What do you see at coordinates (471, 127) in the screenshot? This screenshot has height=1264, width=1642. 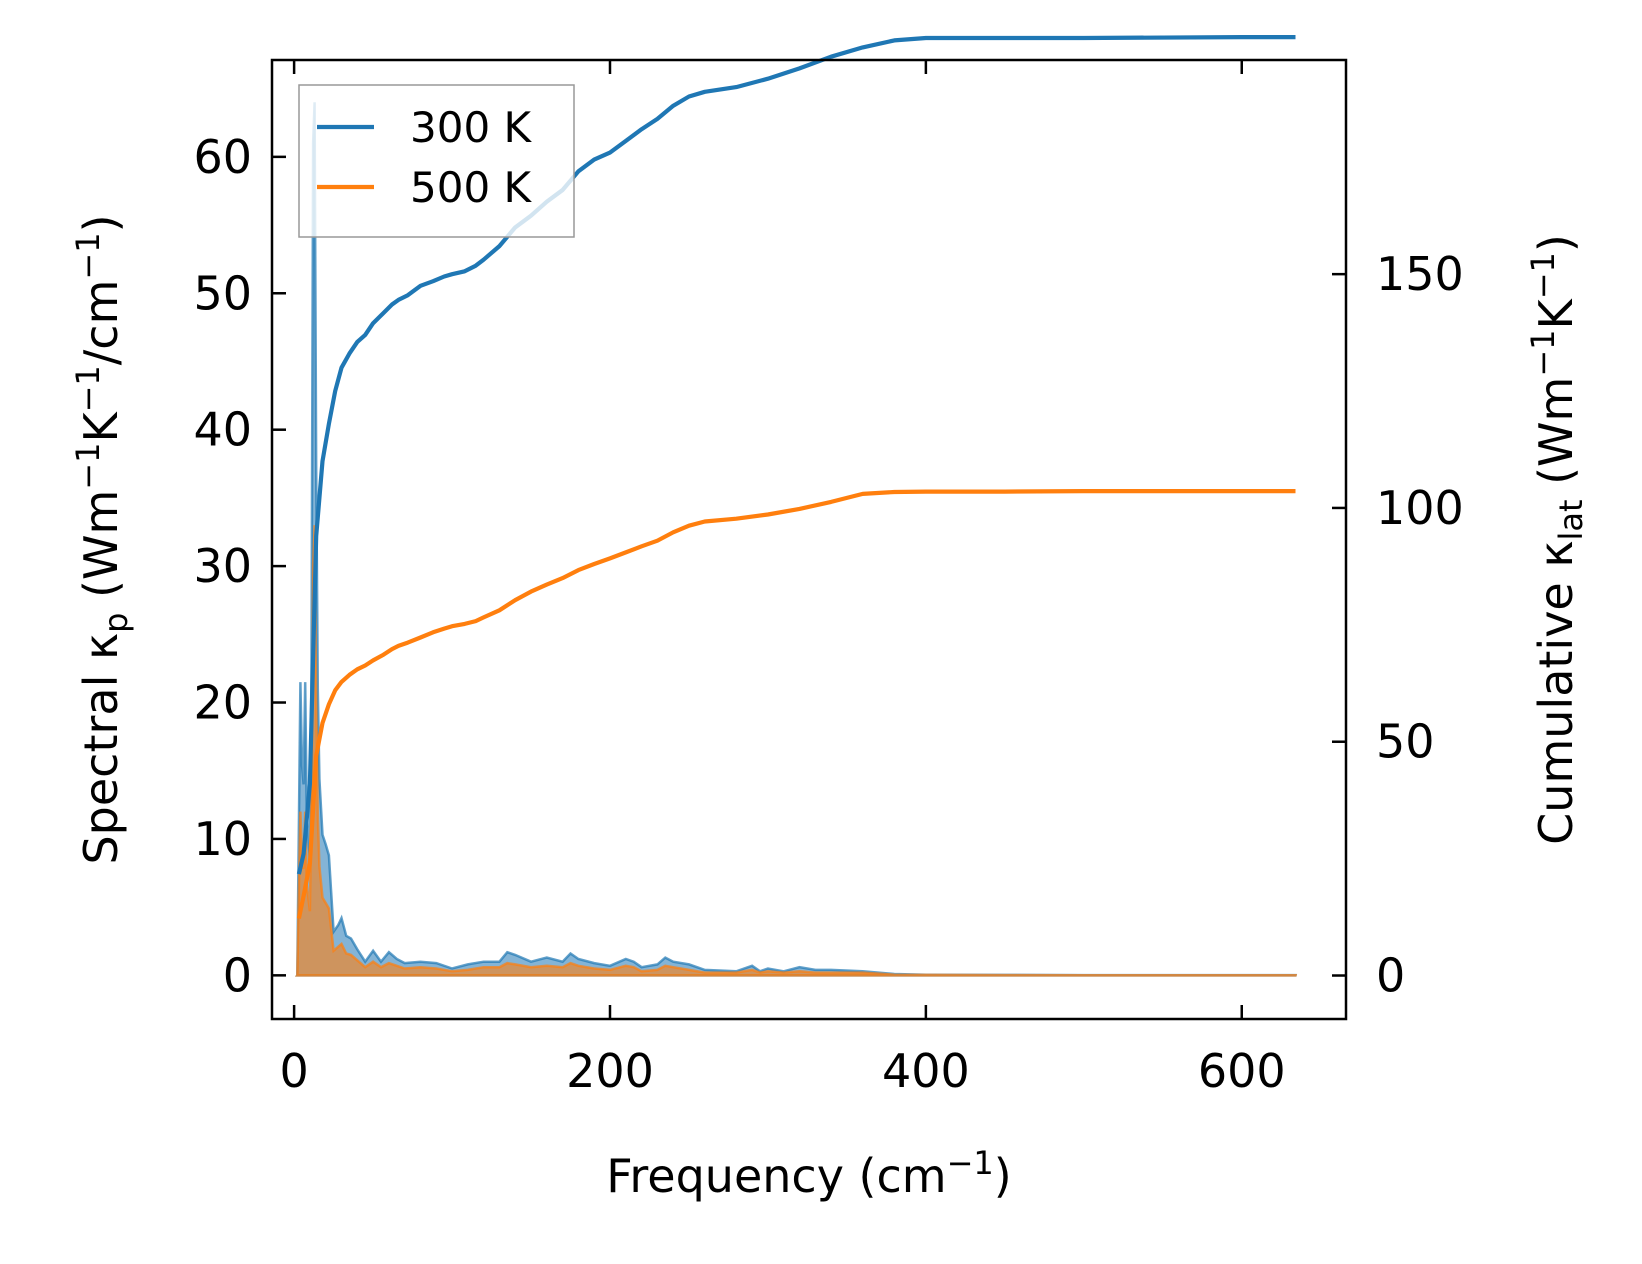 I see `legend-label: 300 K` at bounding box center [471, 127].